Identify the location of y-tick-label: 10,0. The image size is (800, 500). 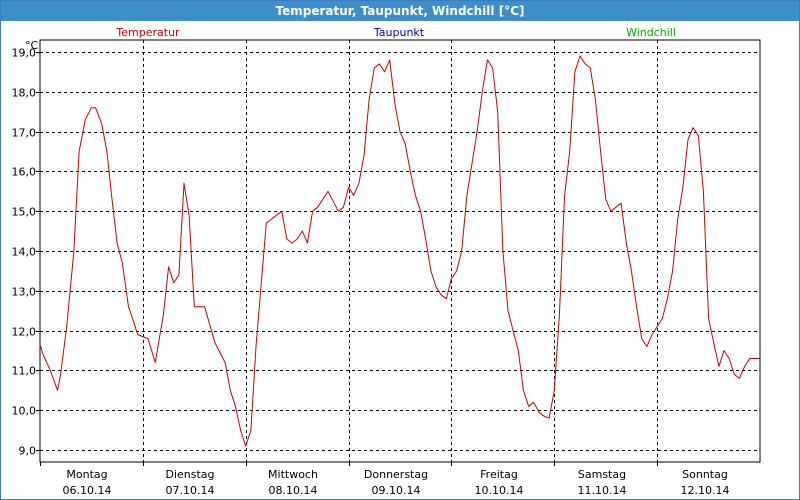
(24, 411).